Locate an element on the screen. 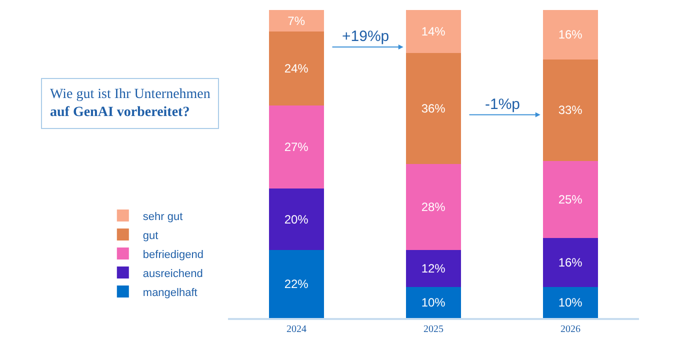 This screenshot has width=686, height=343. legend-label: sehr gut is located at coordinates (162, 216).